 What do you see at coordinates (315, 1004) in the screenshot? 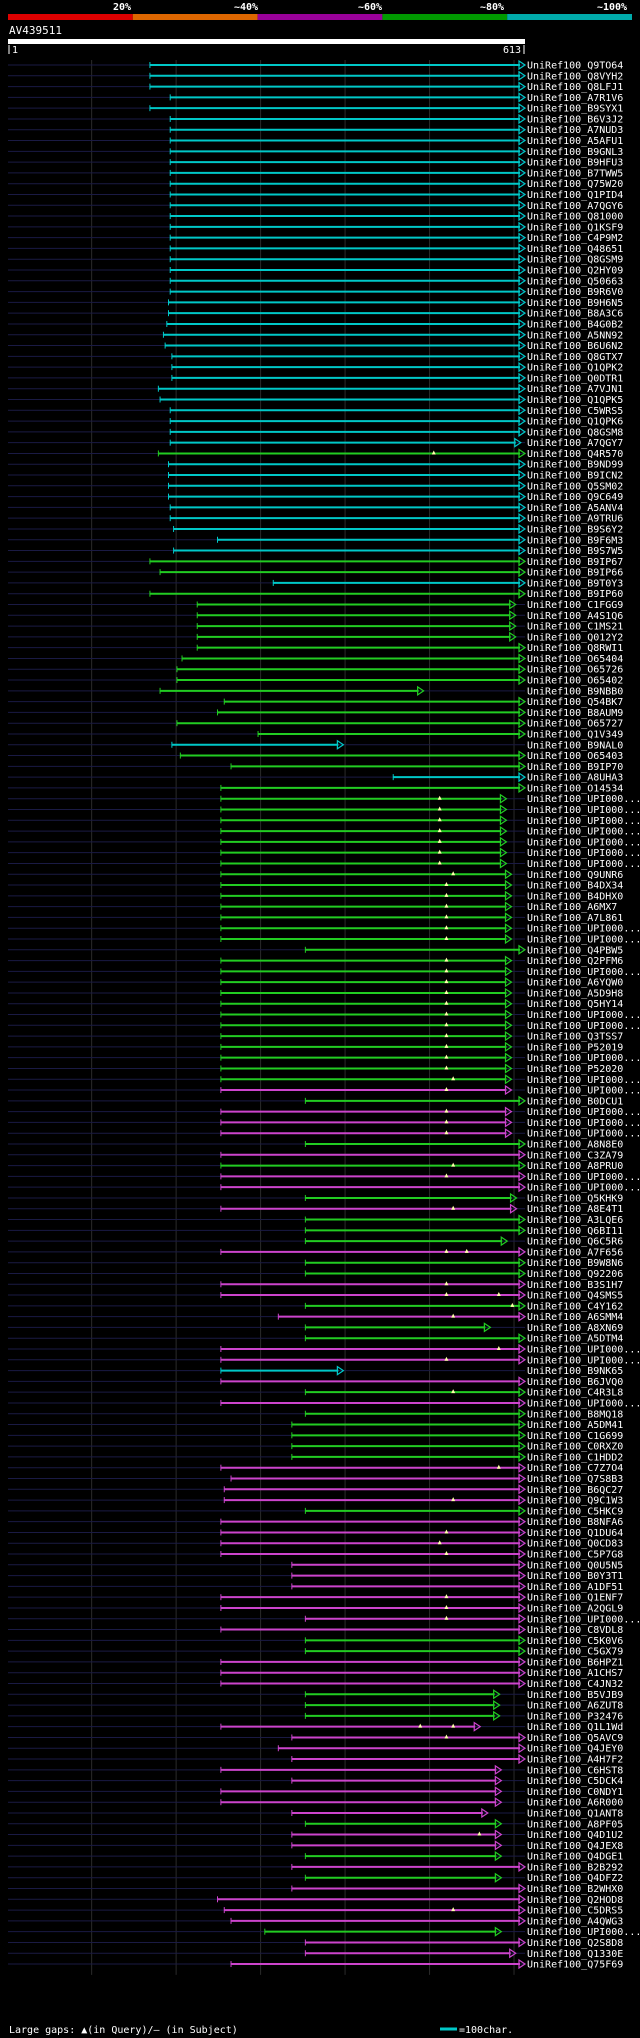
I see `hit-row: UniRef100_Q5HY14` at bounding box center [315, 1004].